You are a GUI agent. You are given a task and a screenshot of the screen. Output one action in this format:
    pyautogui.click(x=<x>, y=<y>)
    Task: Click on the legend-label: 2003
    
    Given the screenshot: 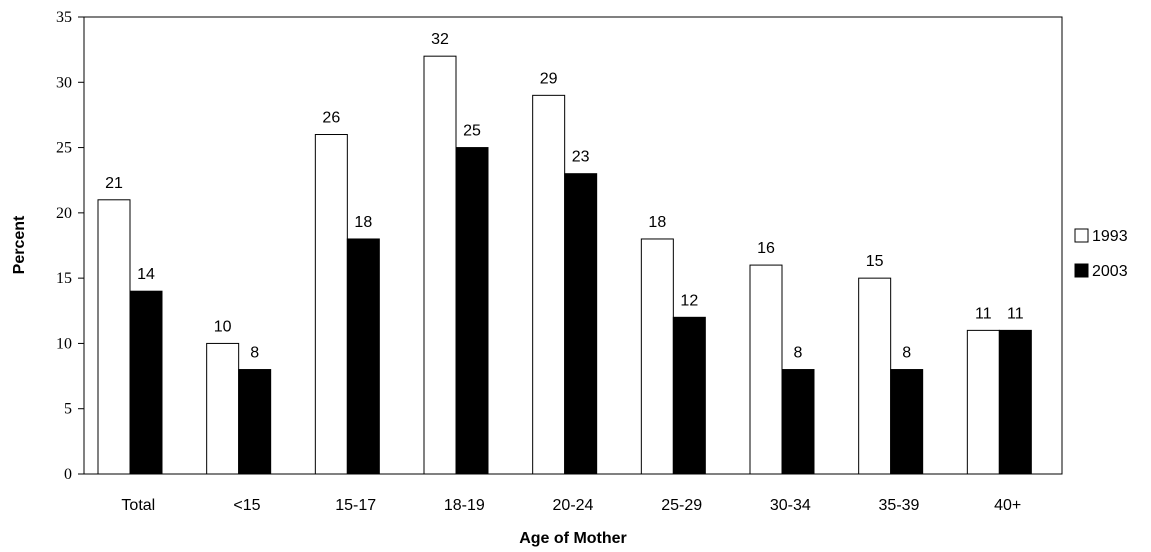 What is the action you would take?
    pyautogui.click(x=1110, y=271)
    